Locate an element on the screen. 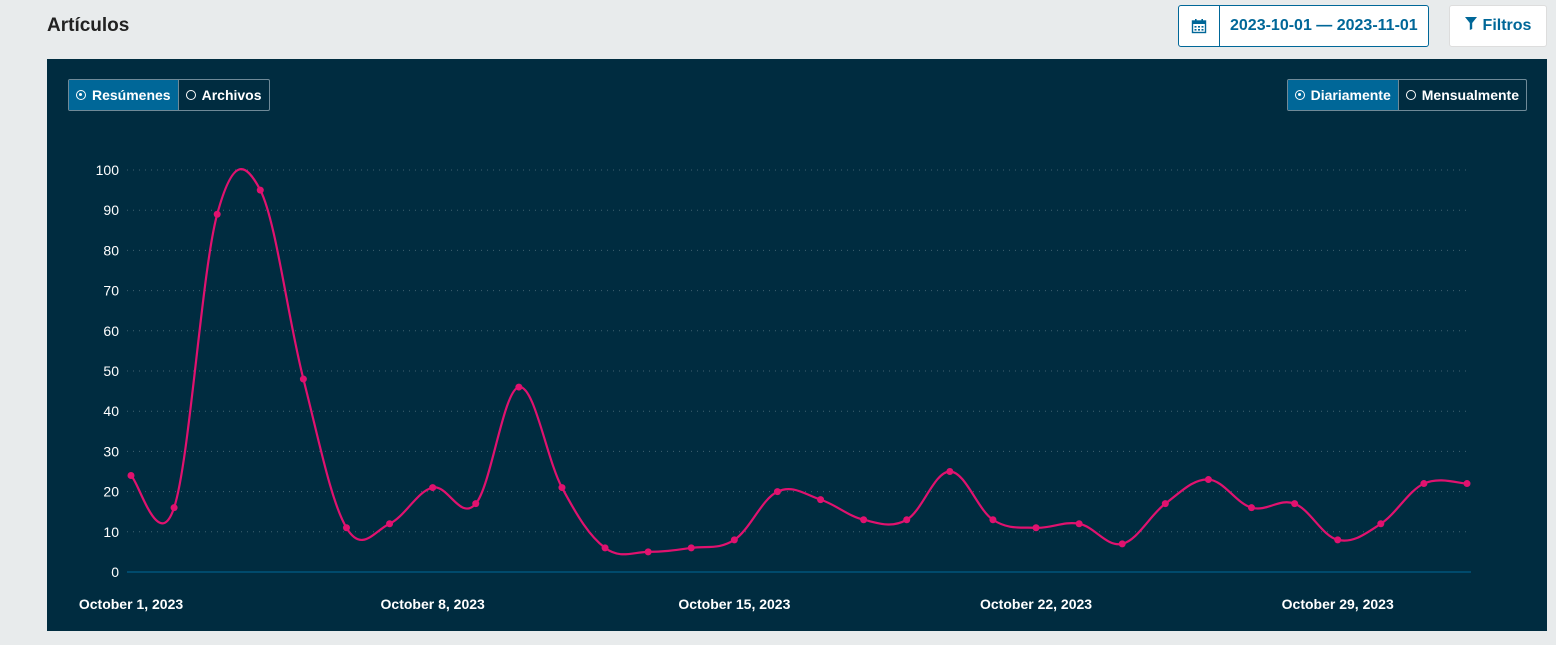 This screenshot has width=1556, height=645. x-tick-label: October 15, 2023 is located at coordinates (734, 604).